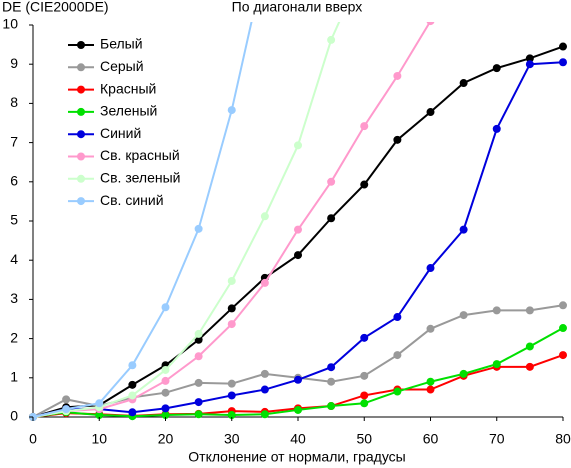 Image resolution: width=571 pixels, height=468 pixels. I want to click on y-tick-label: 9, so click(14, 63).